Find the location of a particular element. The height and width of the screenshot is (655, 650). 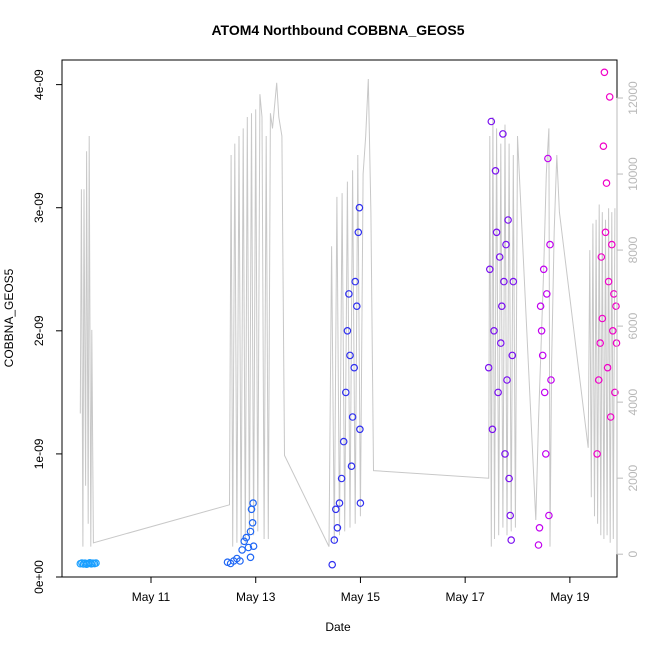

y-tick-label-right: 4000 is located at coordinates (633, 401).